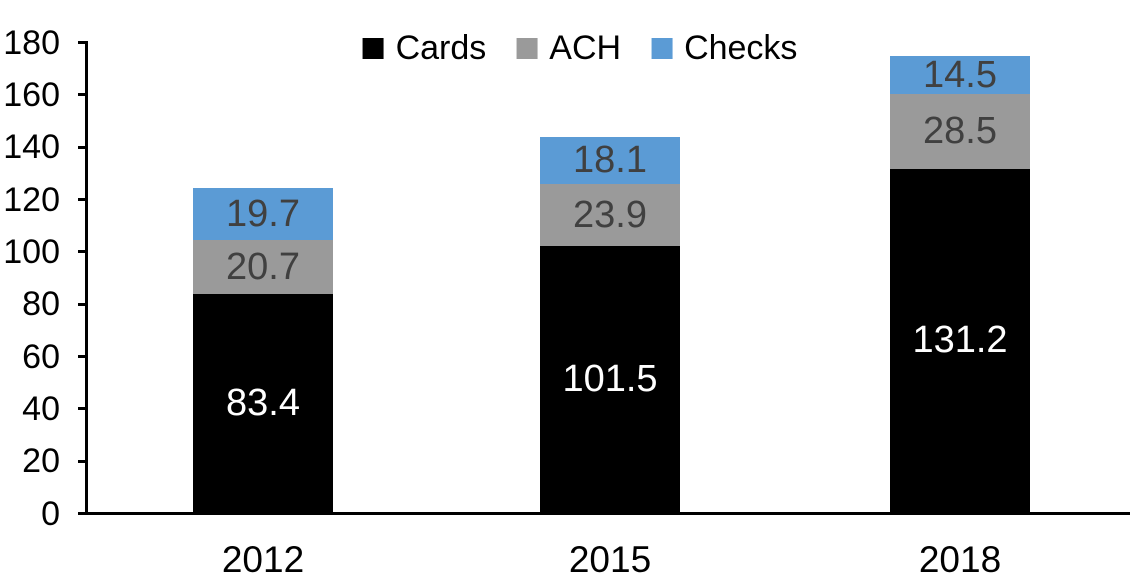 Image resolution: width=1136 pixels, height=588 pixels. I want to click on bar-value-label: 20.7, so click(263, 266).